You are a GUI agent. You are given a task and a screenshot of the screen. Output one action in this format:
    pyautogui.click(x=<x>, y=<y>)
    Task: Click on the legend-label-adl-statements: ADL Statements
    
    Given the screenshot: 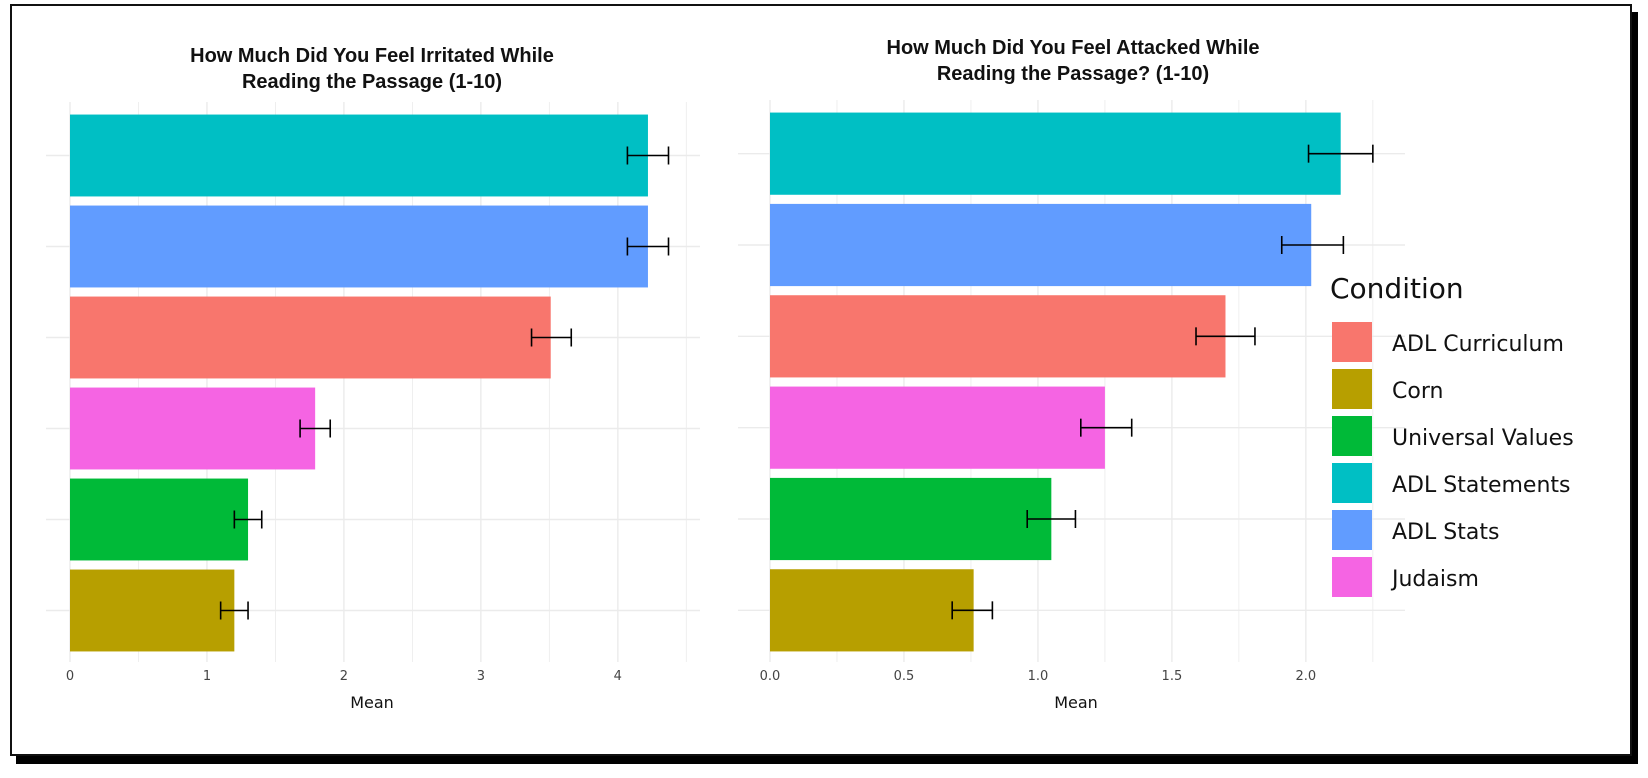 What is the action you would take?
    pyautogui.click(x=1481, y=485)
    